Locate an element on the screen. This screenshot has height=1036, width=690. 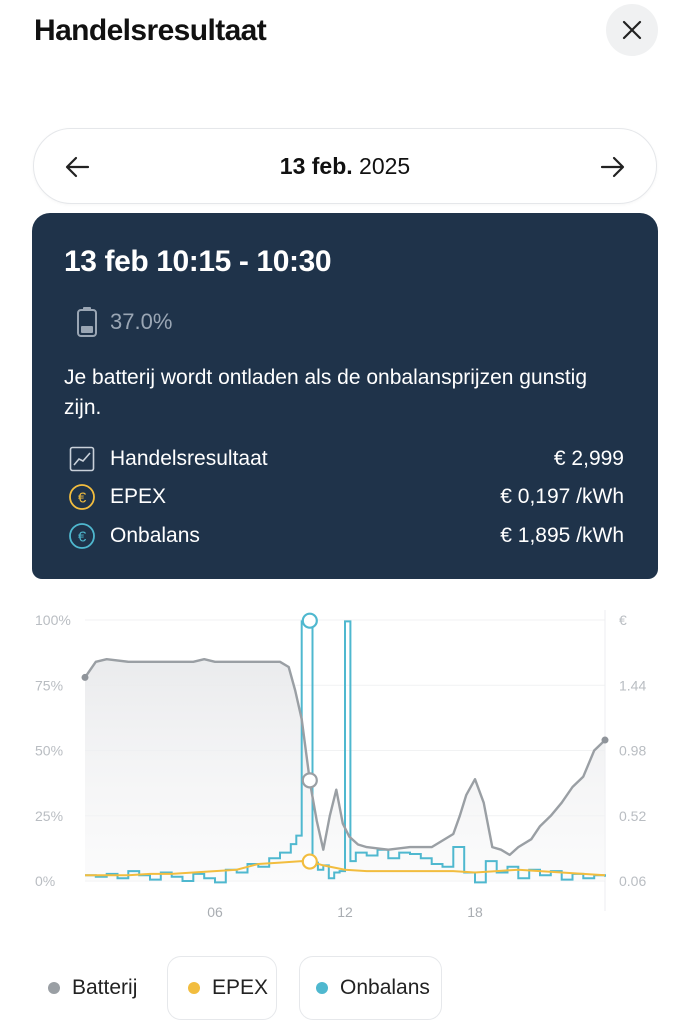
epex-selected-marker is located at coordinates (309, 861).